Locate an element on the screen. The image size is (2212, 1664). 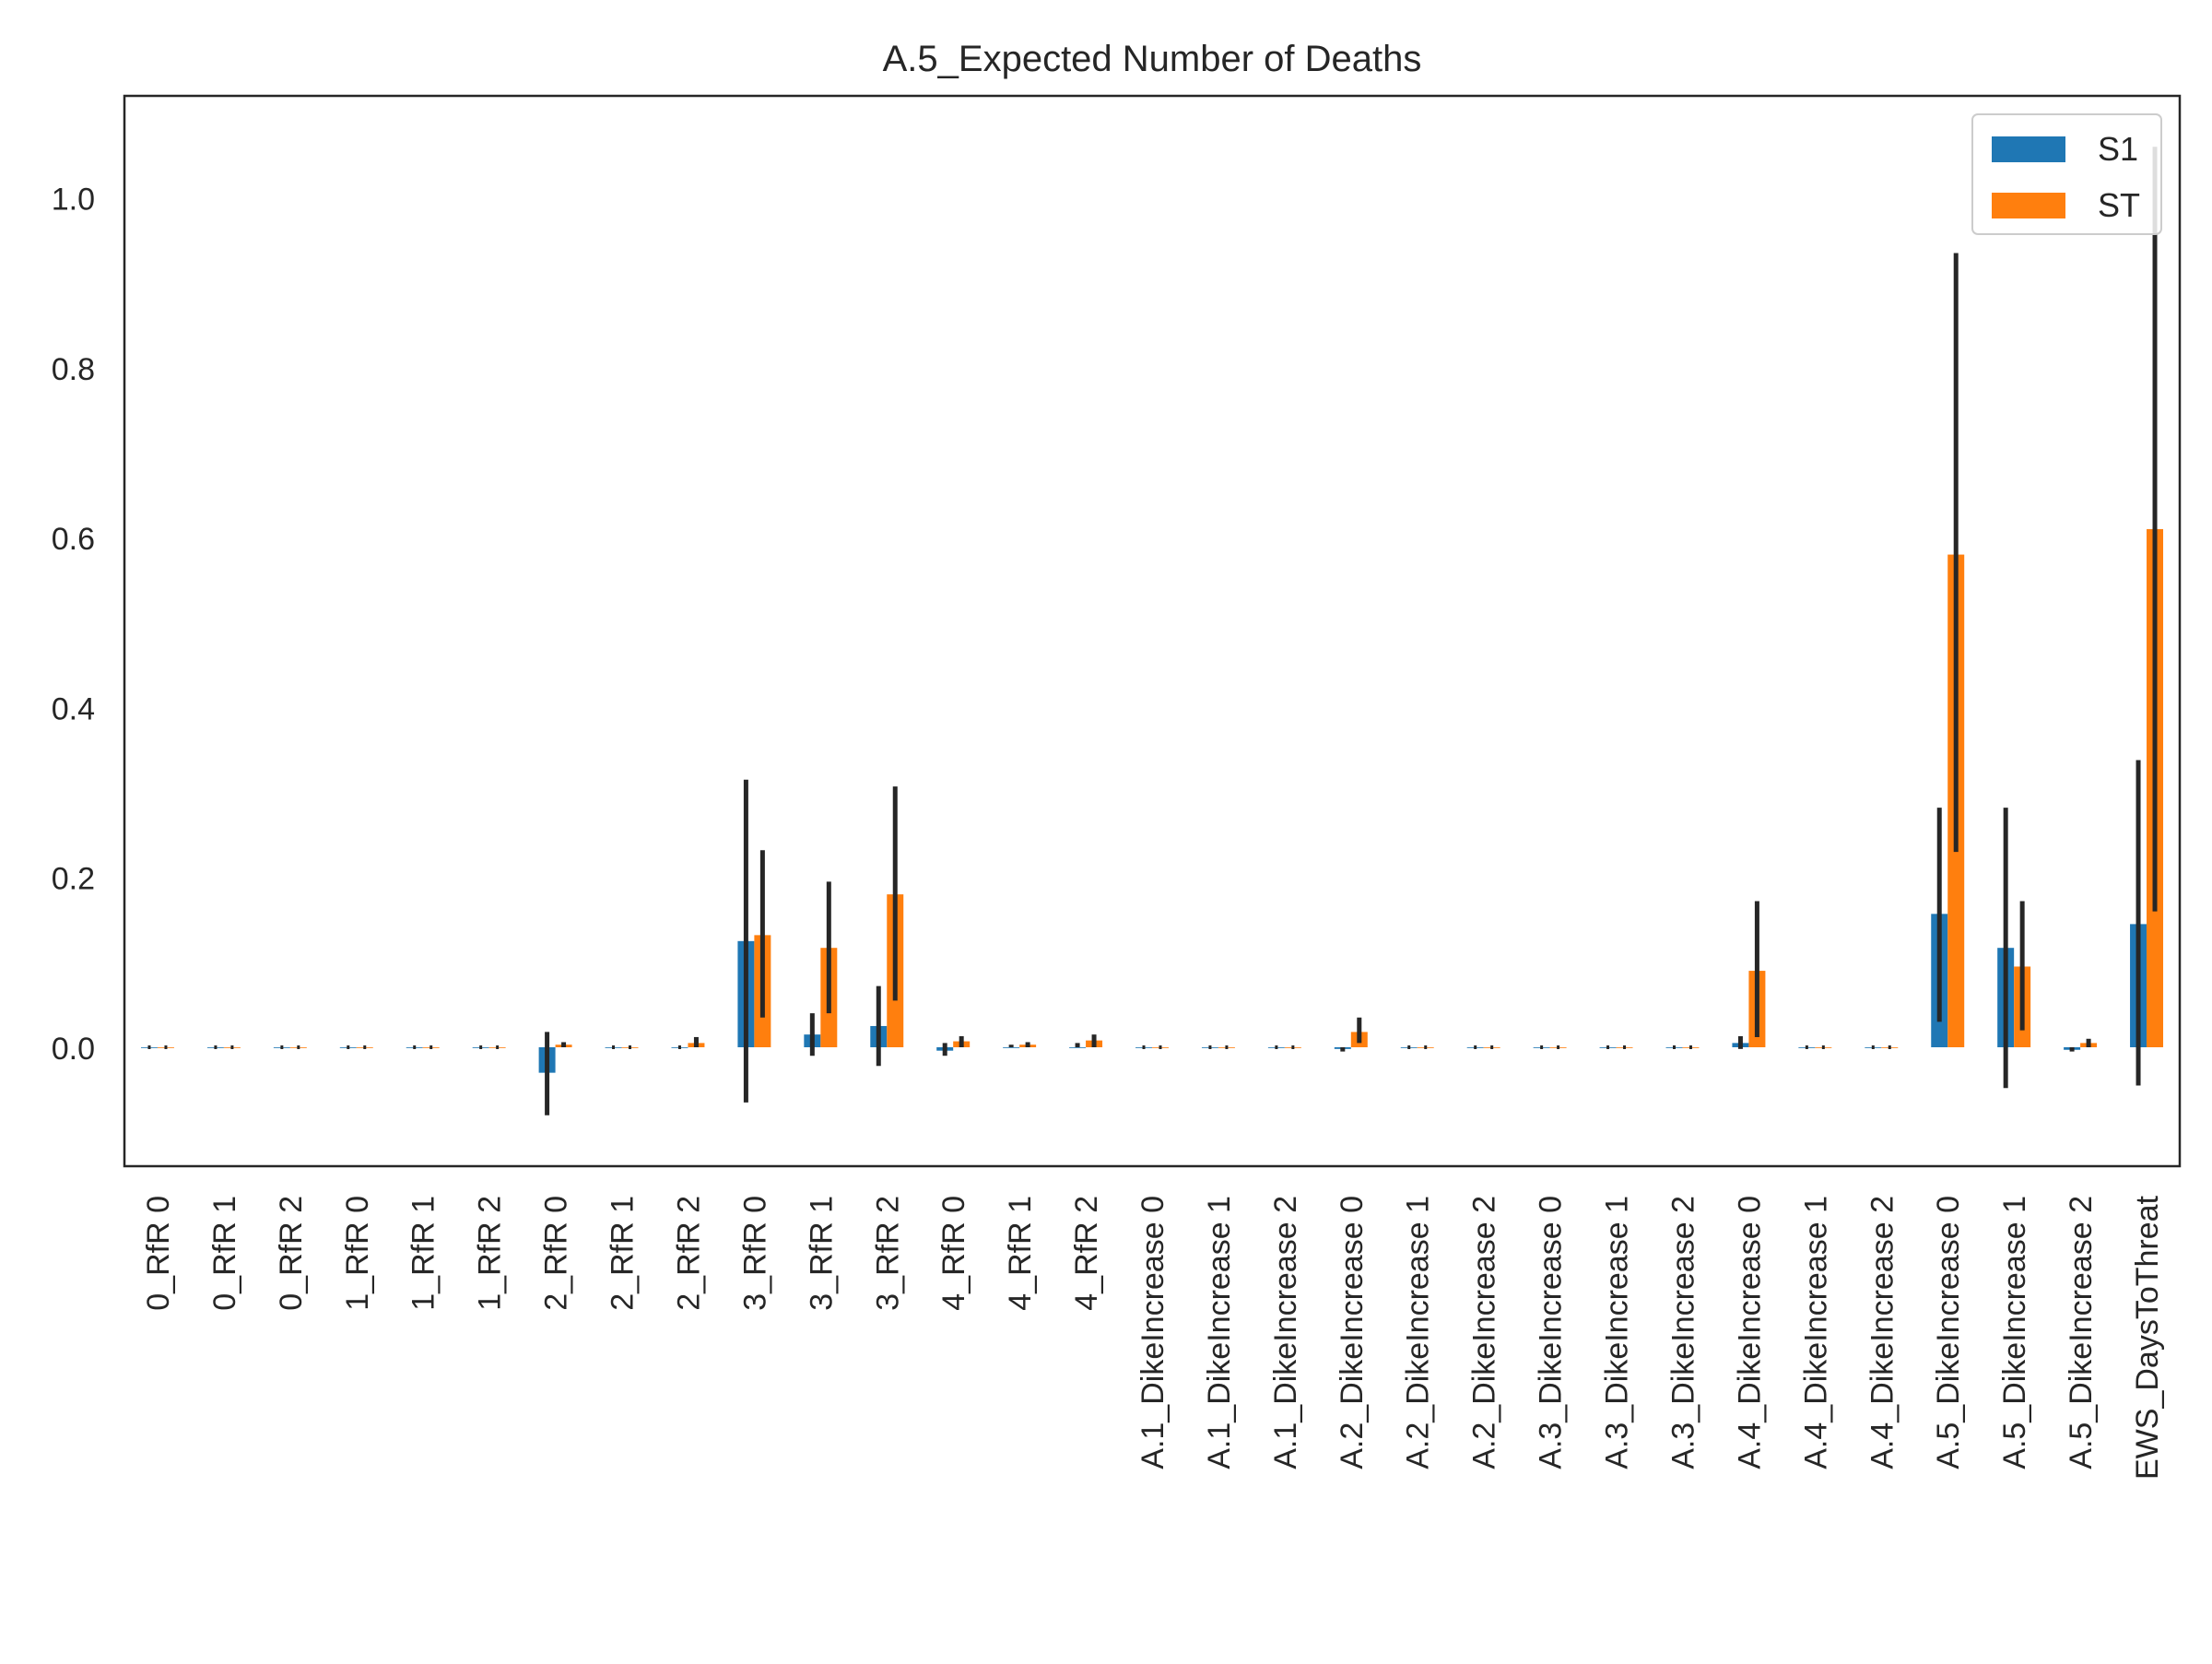
x-tick-label: A.1_DikeIncrease 2 is located at coordinates (1285, 1332).